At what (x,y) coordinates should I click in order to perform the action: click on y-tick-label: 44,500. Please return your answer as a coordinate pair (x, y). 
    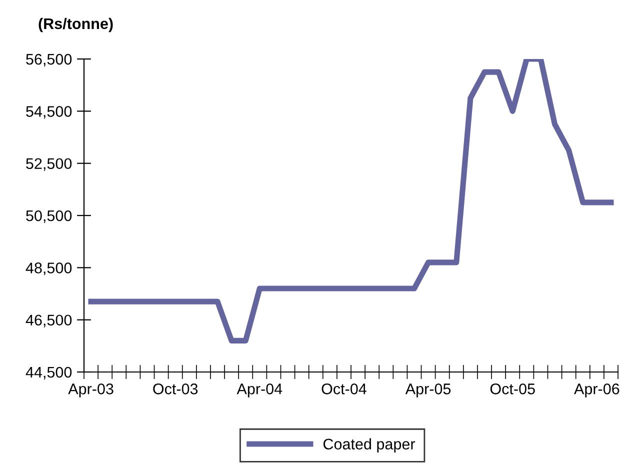
    Looking at the image, I should click on (49, 373).